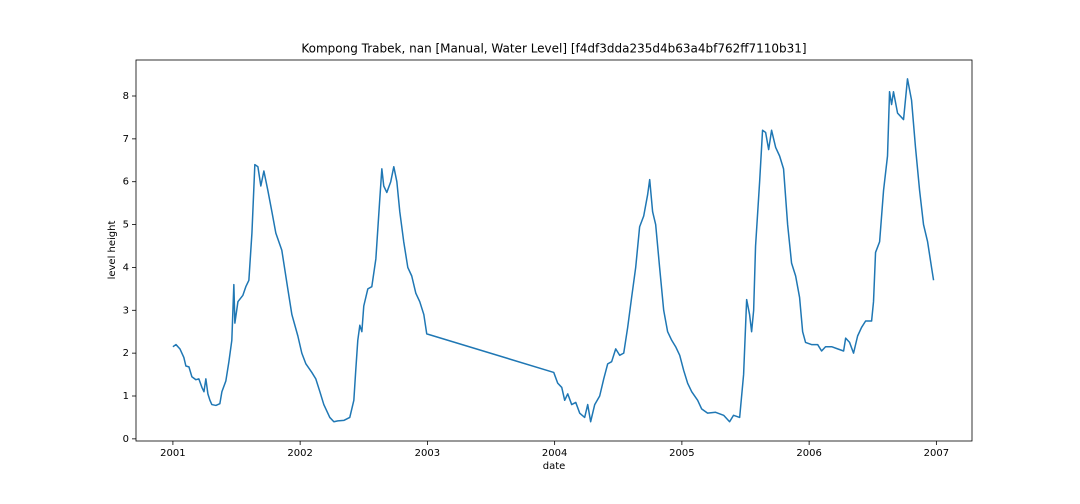 Image resolution: width=1080 pixels, height=504 pixels. I want to click on x-tick-label: 2005, so click(681, 453).